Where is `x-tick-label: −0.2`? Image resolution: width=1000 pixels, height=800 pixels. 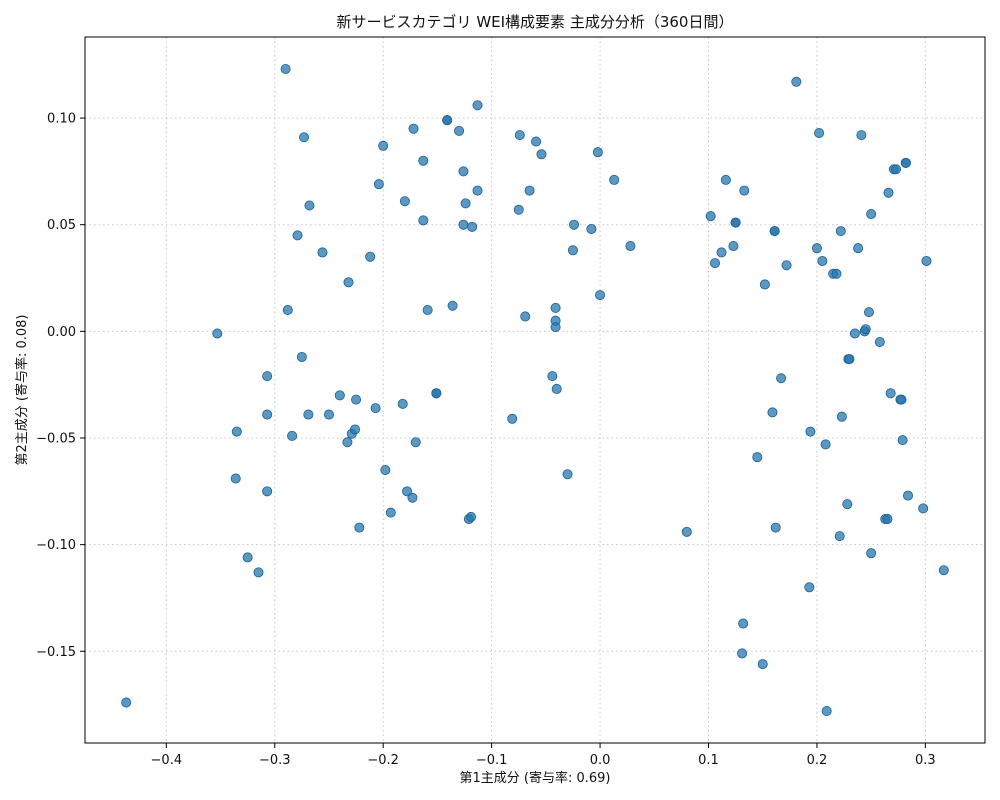
x-tick-label: −0.2 is located at coordinates (383, 760).